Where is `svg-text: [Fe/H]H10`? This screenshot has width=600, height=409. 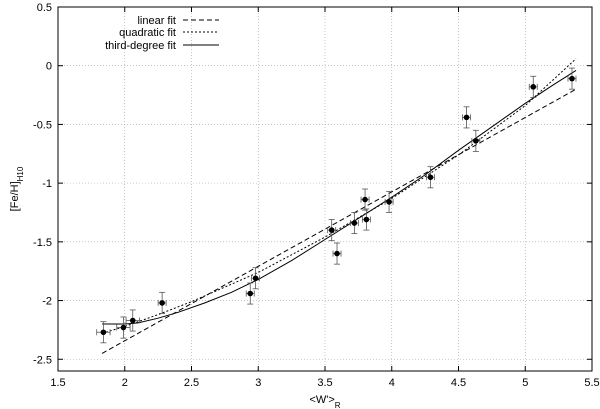
svg-text: [Fe/H]H10 is located at coordinates (17, 188).